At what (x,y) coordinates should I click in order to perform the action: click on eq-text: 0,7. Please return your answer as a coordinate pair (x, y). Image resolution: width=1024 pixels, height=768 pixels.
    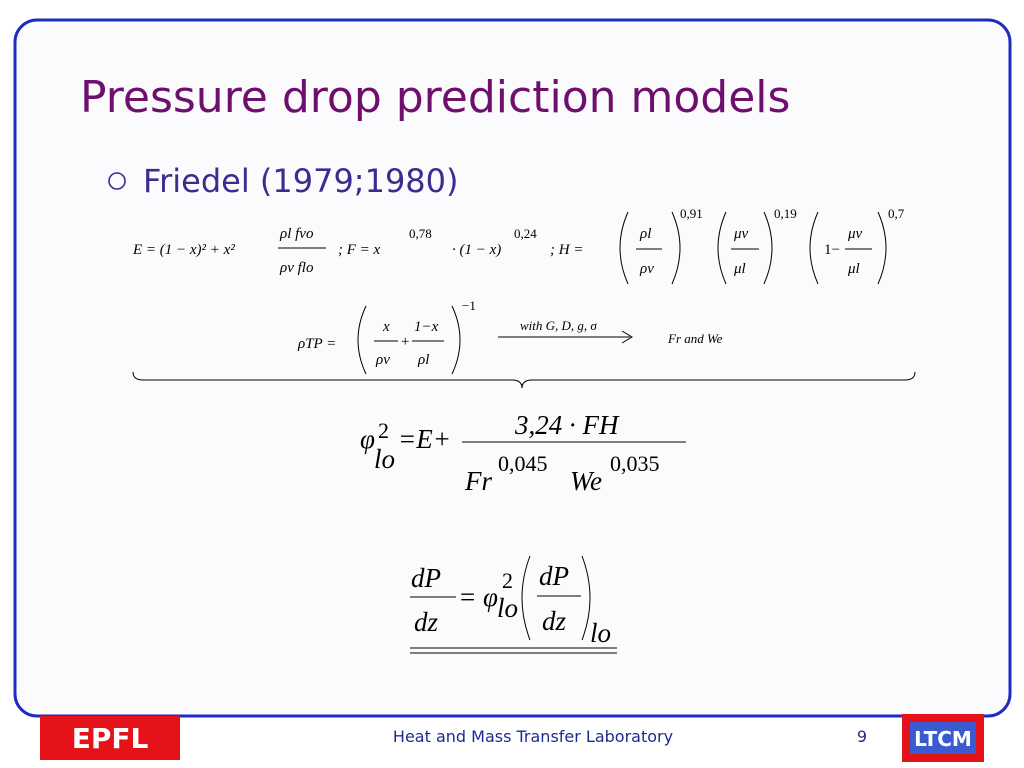
    Looking at the image, I should click on (896, 213).